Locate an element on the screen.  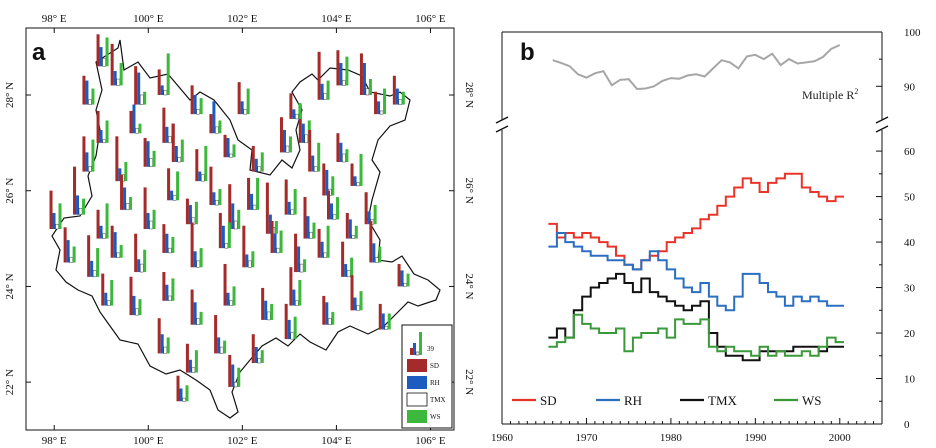
y-tick-label-lower: 30 is located at coordinates (910, 289).